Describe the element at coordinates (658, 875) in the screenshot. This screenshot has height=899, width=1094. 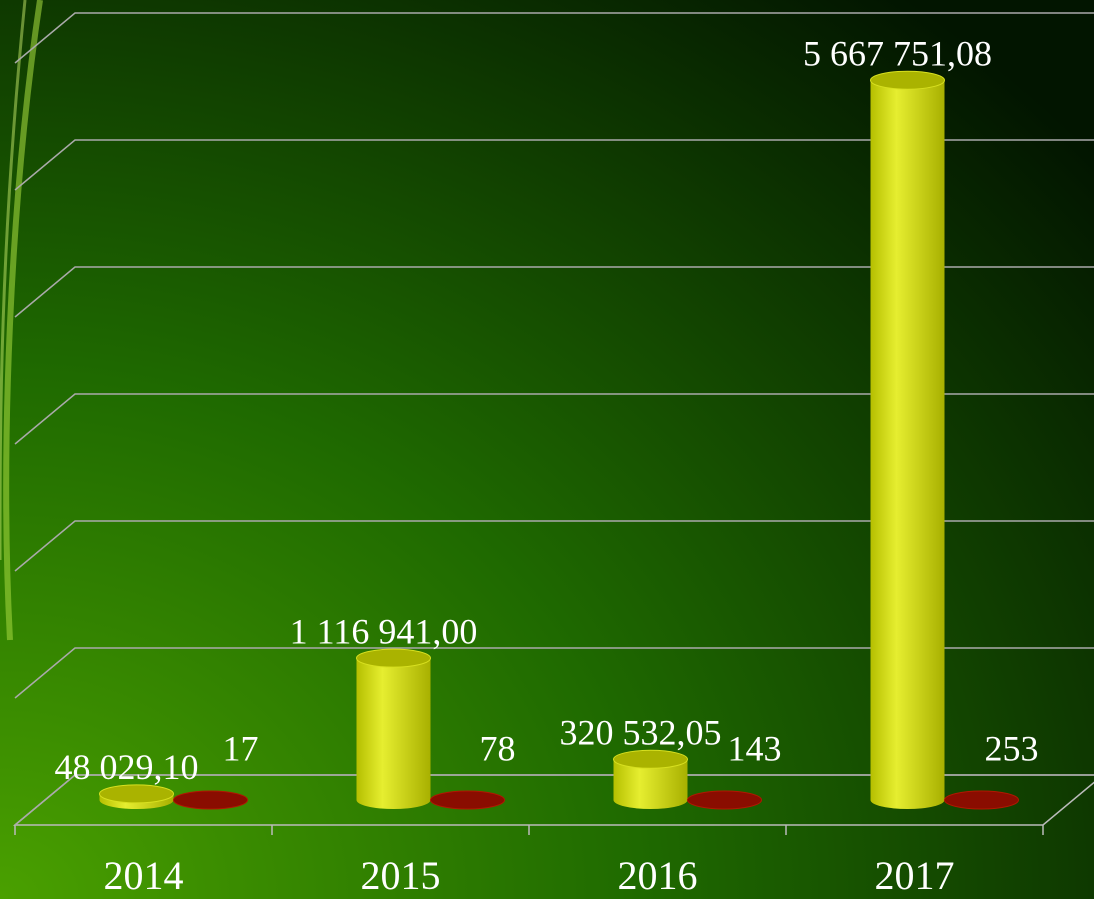
I see `x-tick-label: 2016` at that location.